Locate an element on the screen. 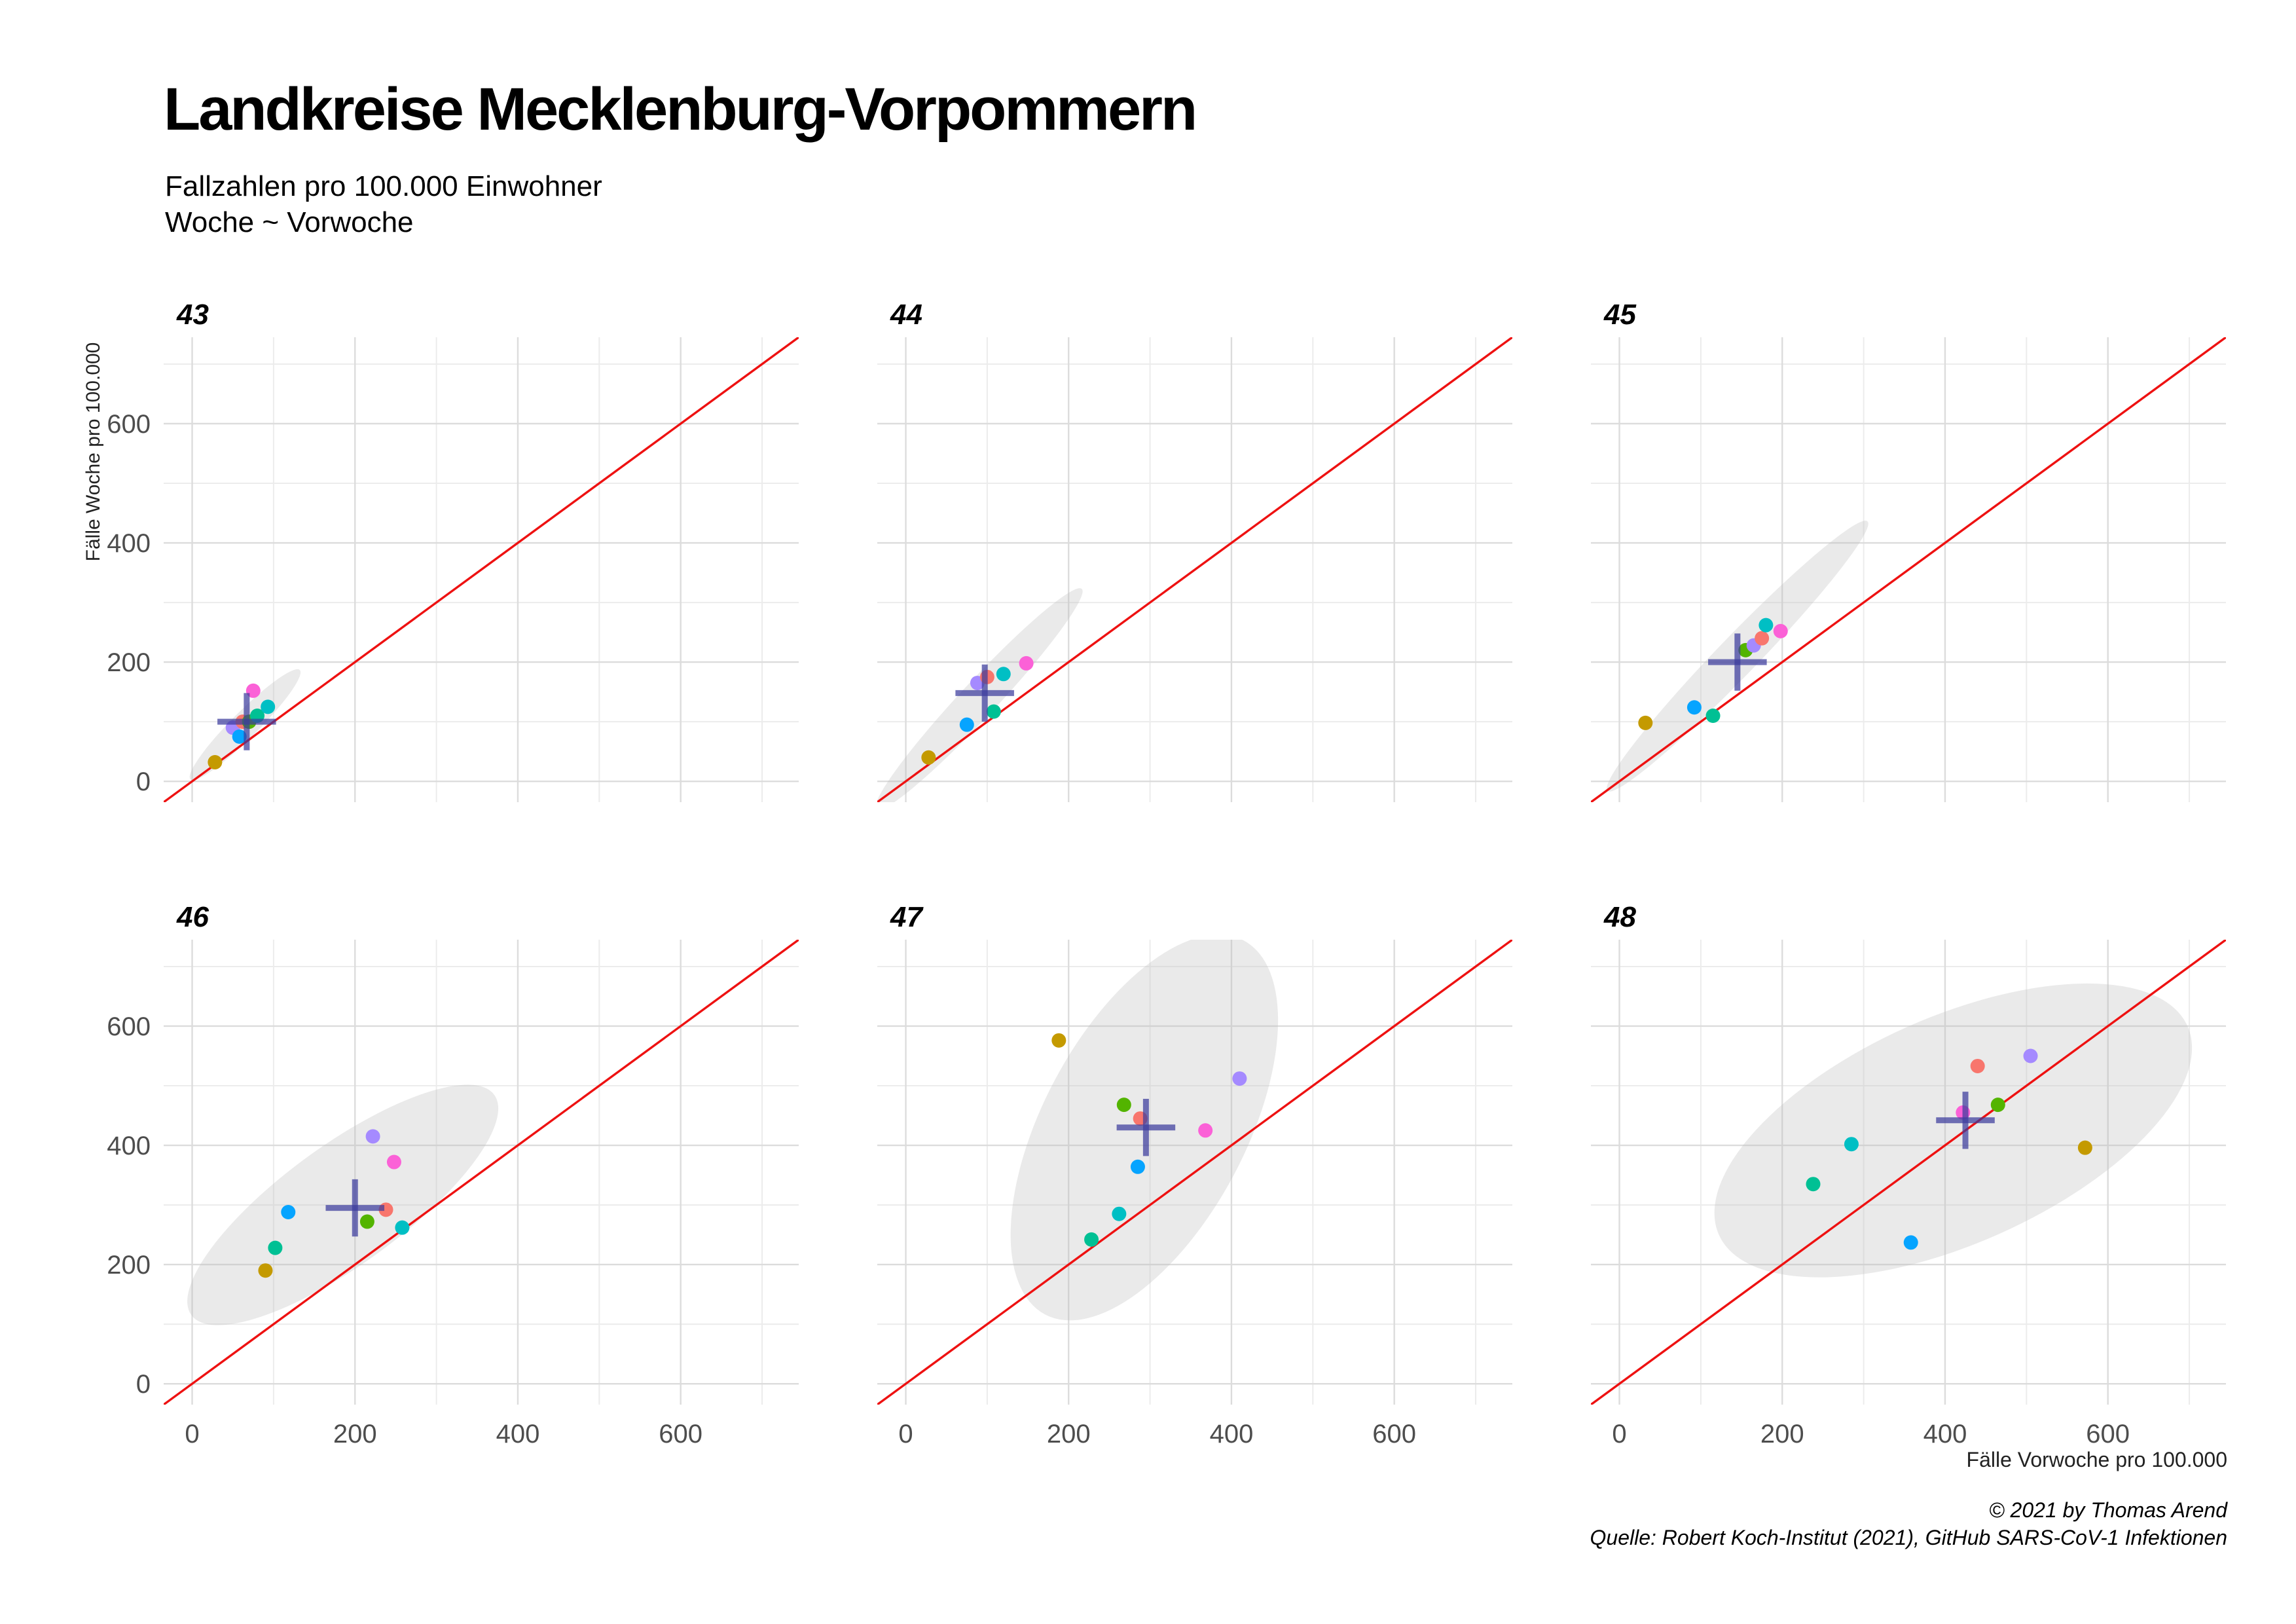 Image resolution: width=2296 pixels, height=1624 pixels. facet-label: 48 is located at coordinates (1619, 917).